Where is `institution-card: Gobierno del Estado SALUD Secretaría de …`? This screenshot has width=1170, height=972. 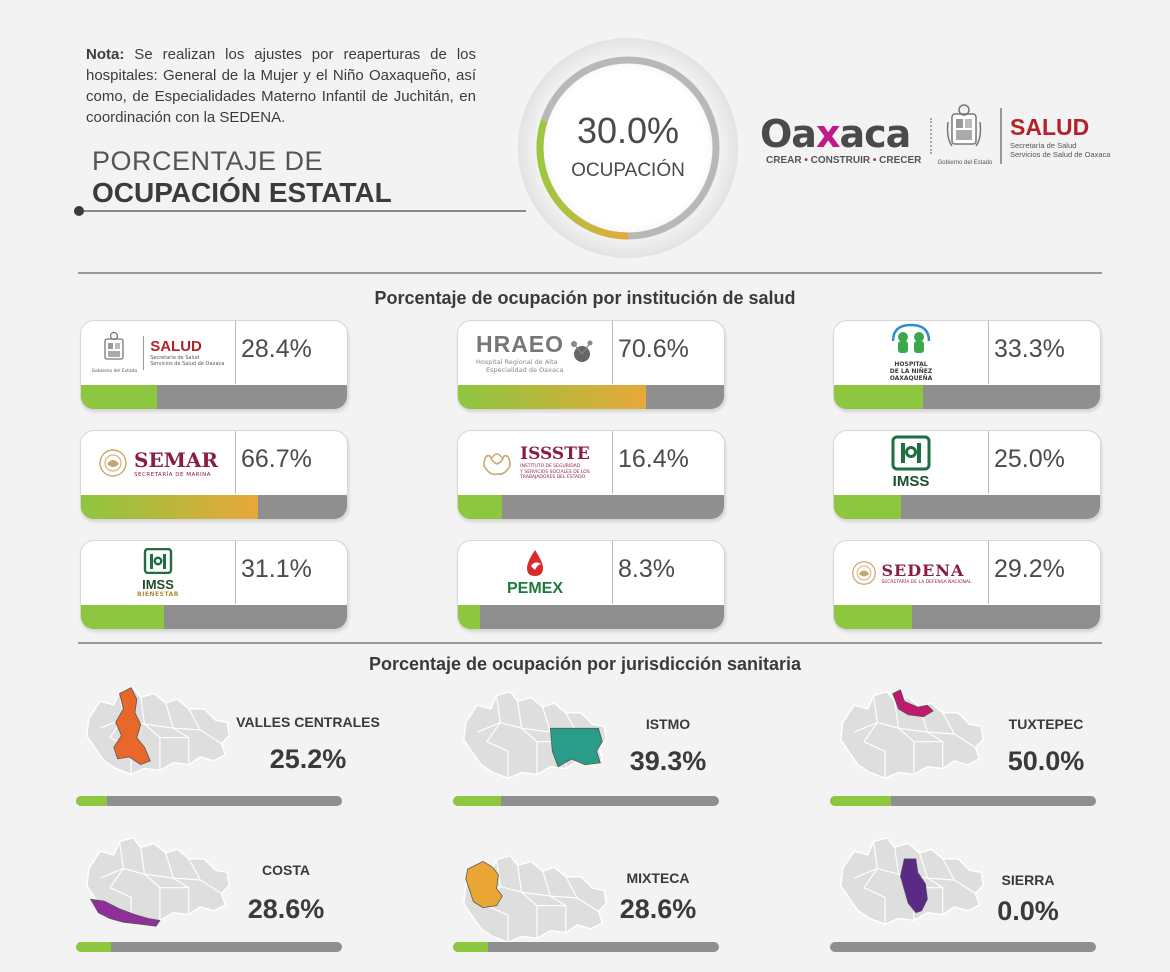
institution-card: Gobierno del Estado SALUD Secretaría de … is located at coordinates (214, 365).